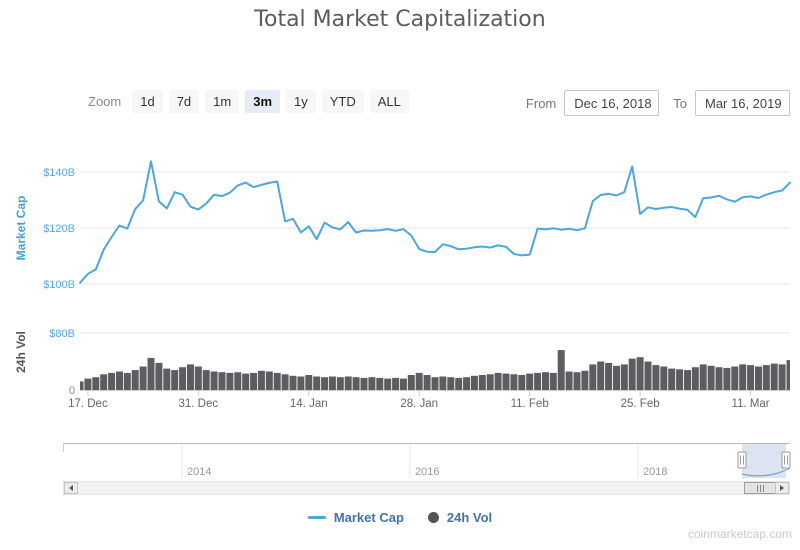 The width and height of the screenshot is (800, 550). Describe the element at coordinates (612, 103) in the screenshot. I see `from-date-input` at that location.